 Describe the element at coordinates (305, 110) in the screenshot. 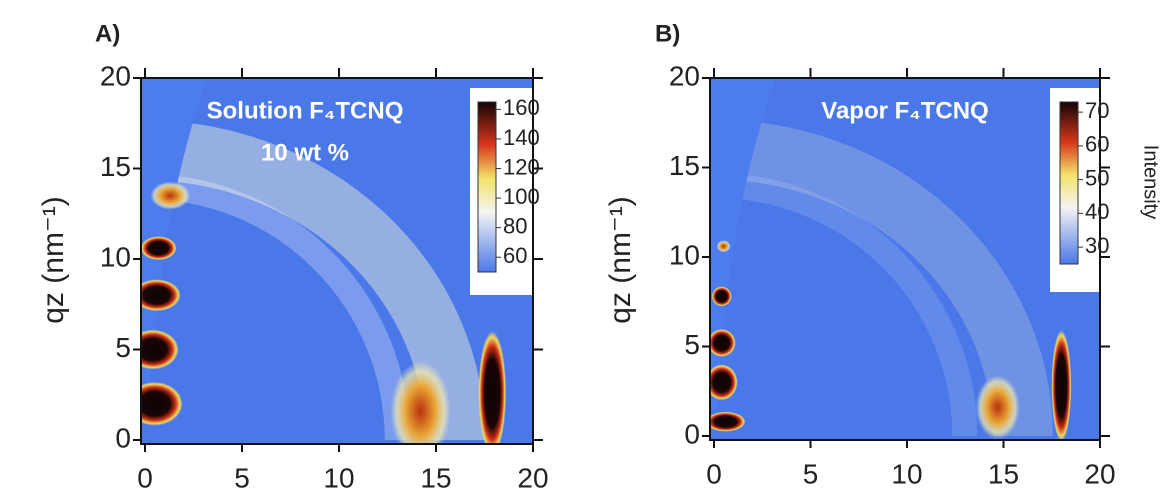

I see `panel-title: Solution F₄TCNQ` at that location.